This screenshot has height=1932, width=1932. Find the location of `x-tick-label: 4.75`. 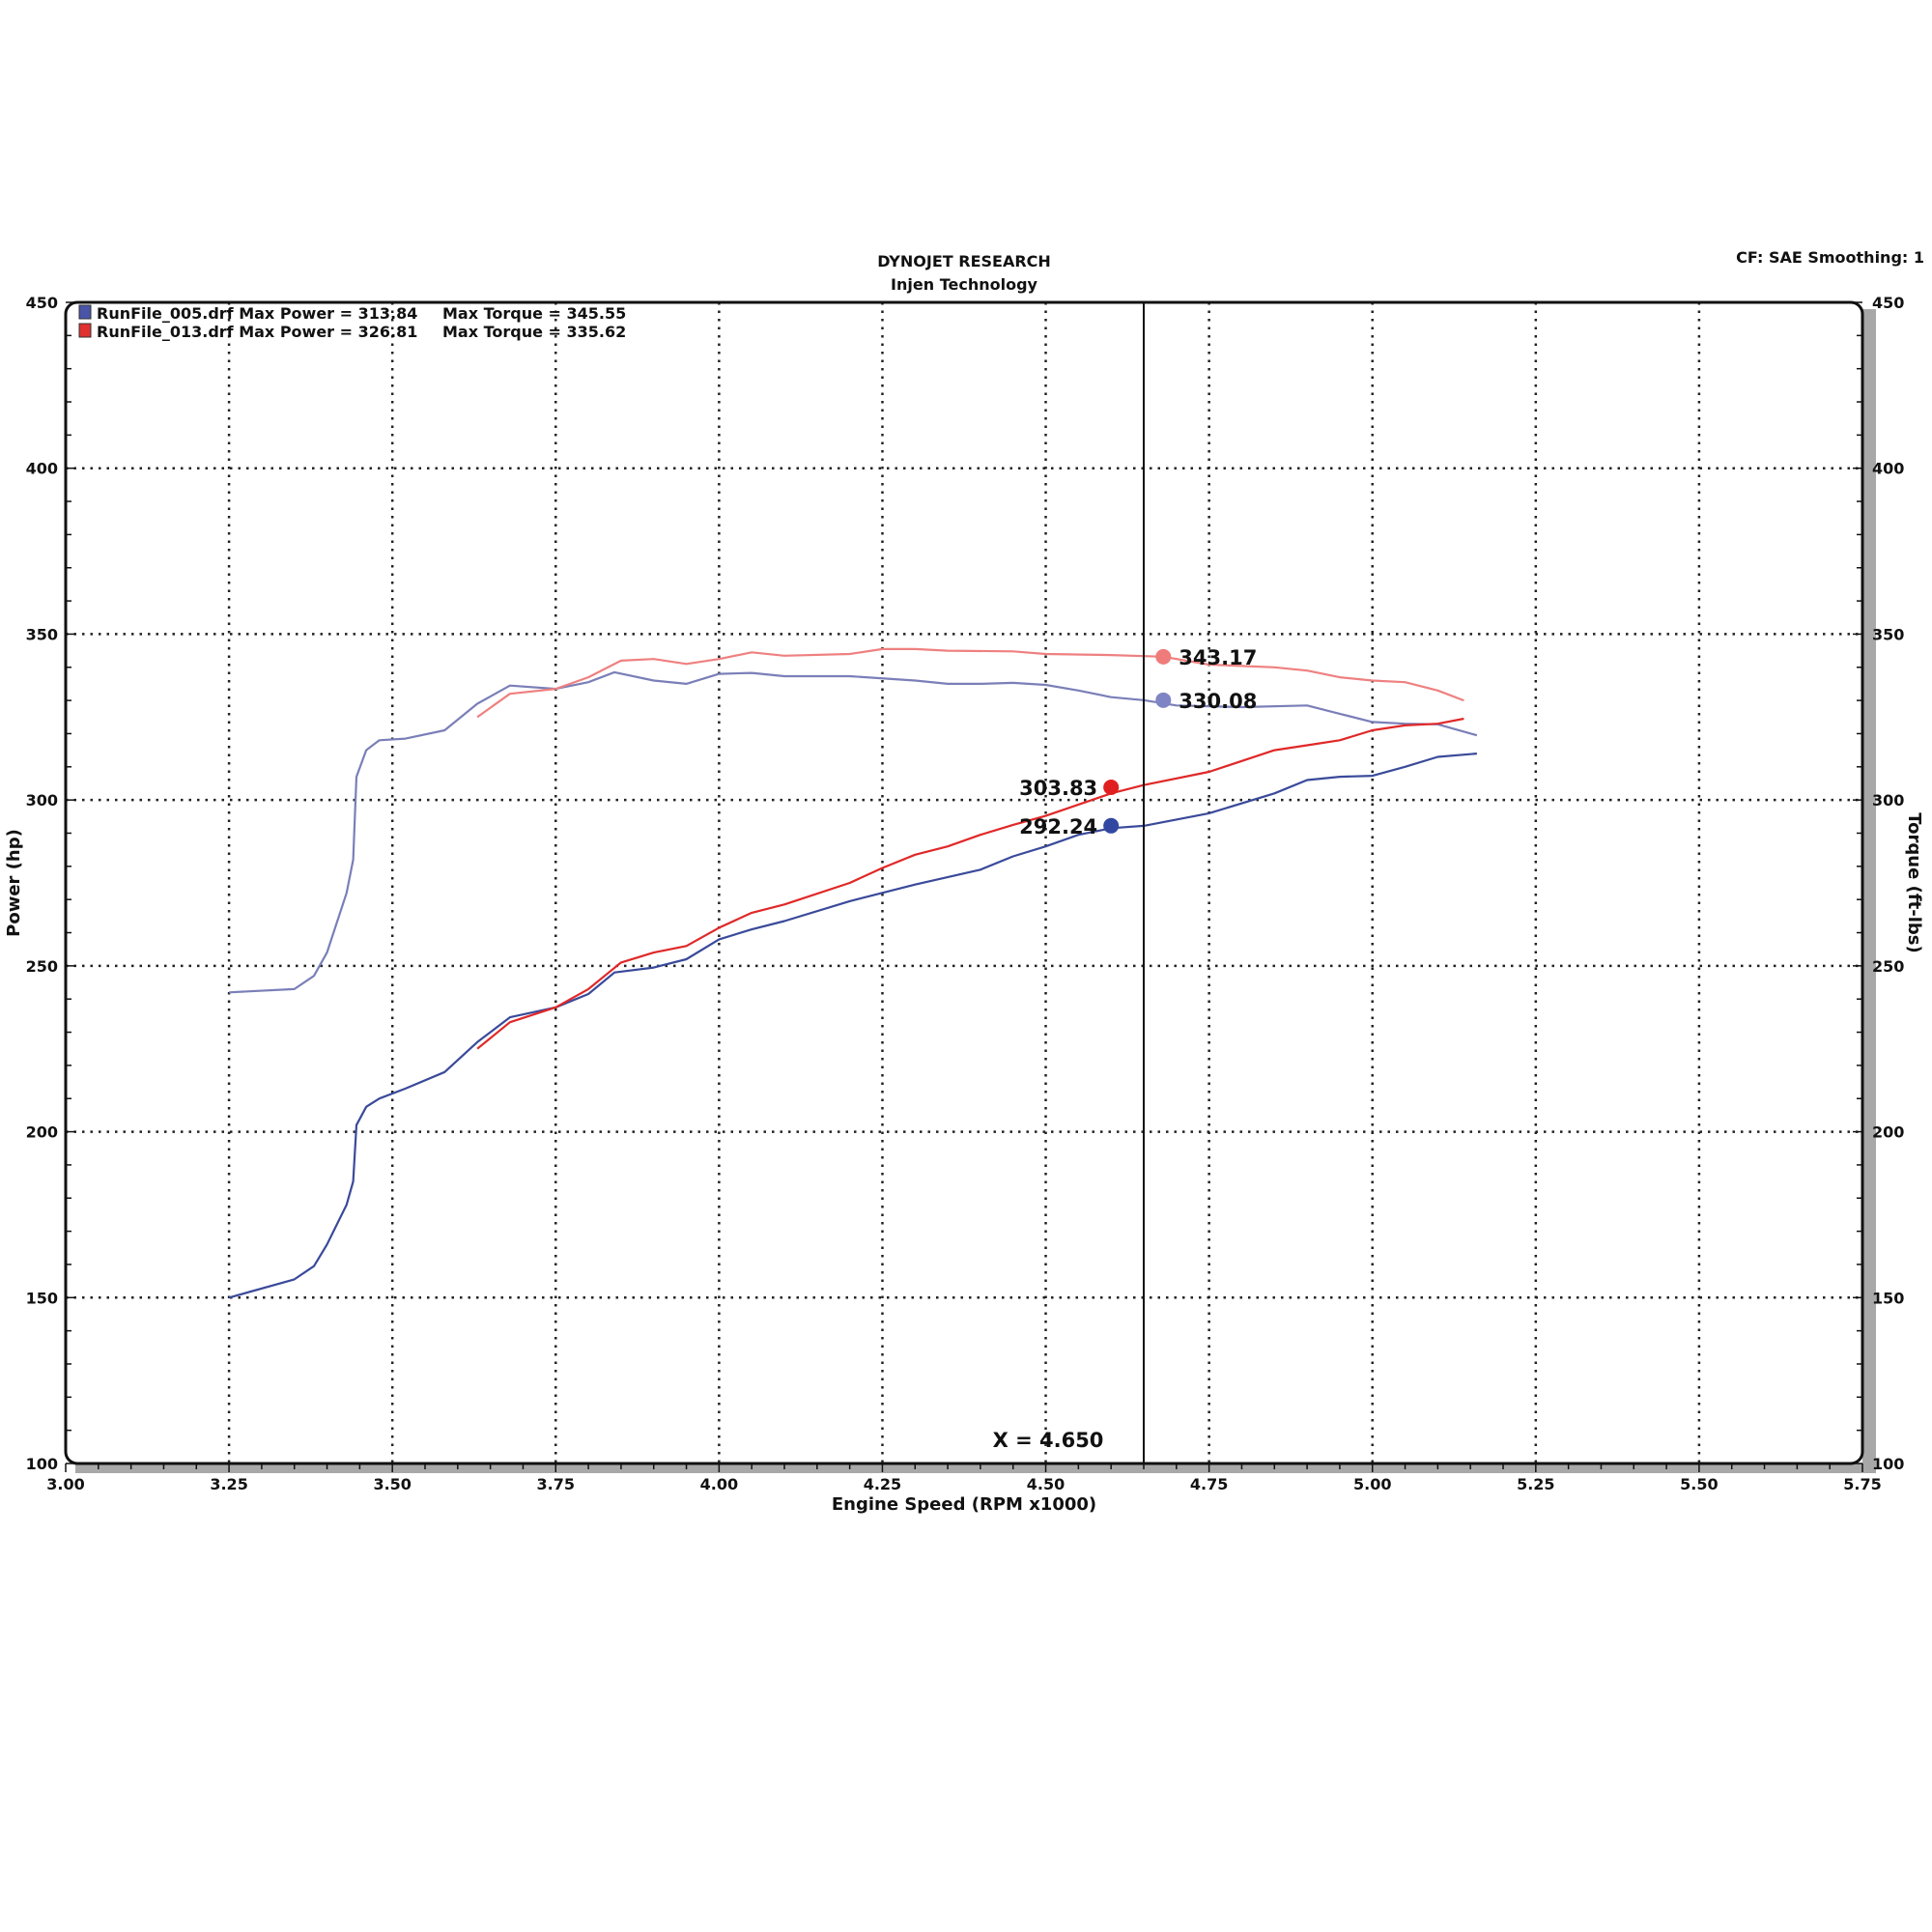

x-tick-label: 4.75 is located at coordinates (1209, 1484).